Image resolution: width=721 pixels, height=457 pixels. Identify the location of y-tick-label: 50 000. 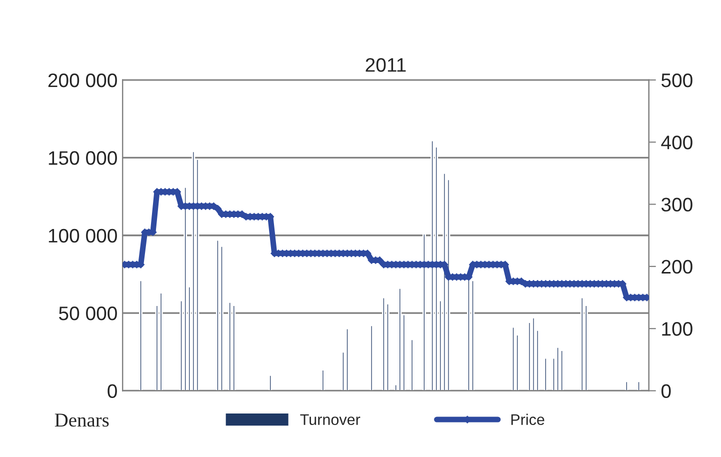
(88, 313).